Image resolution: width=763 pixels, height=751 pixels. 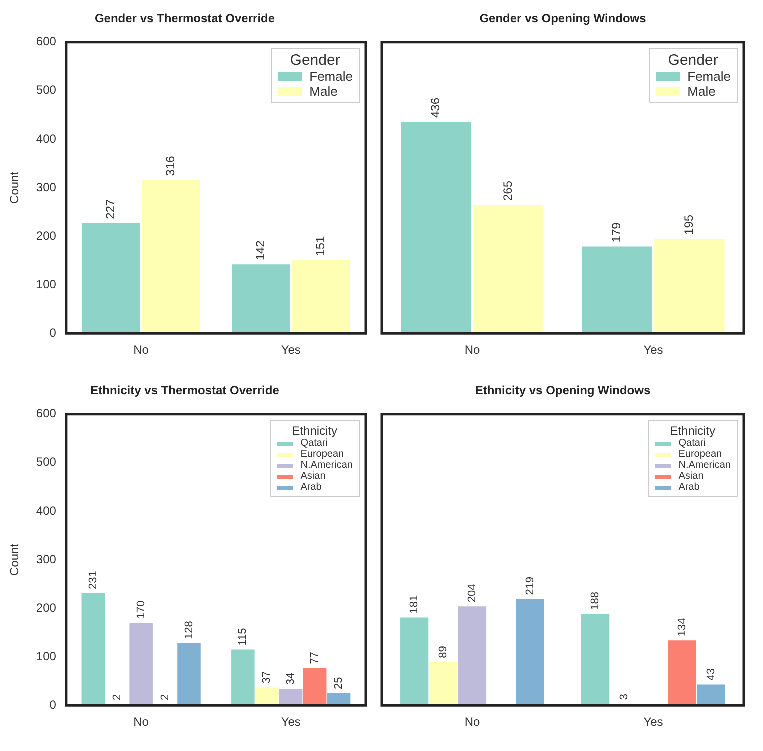 I want to click on data-label: 170, so click(x=141, y=610).